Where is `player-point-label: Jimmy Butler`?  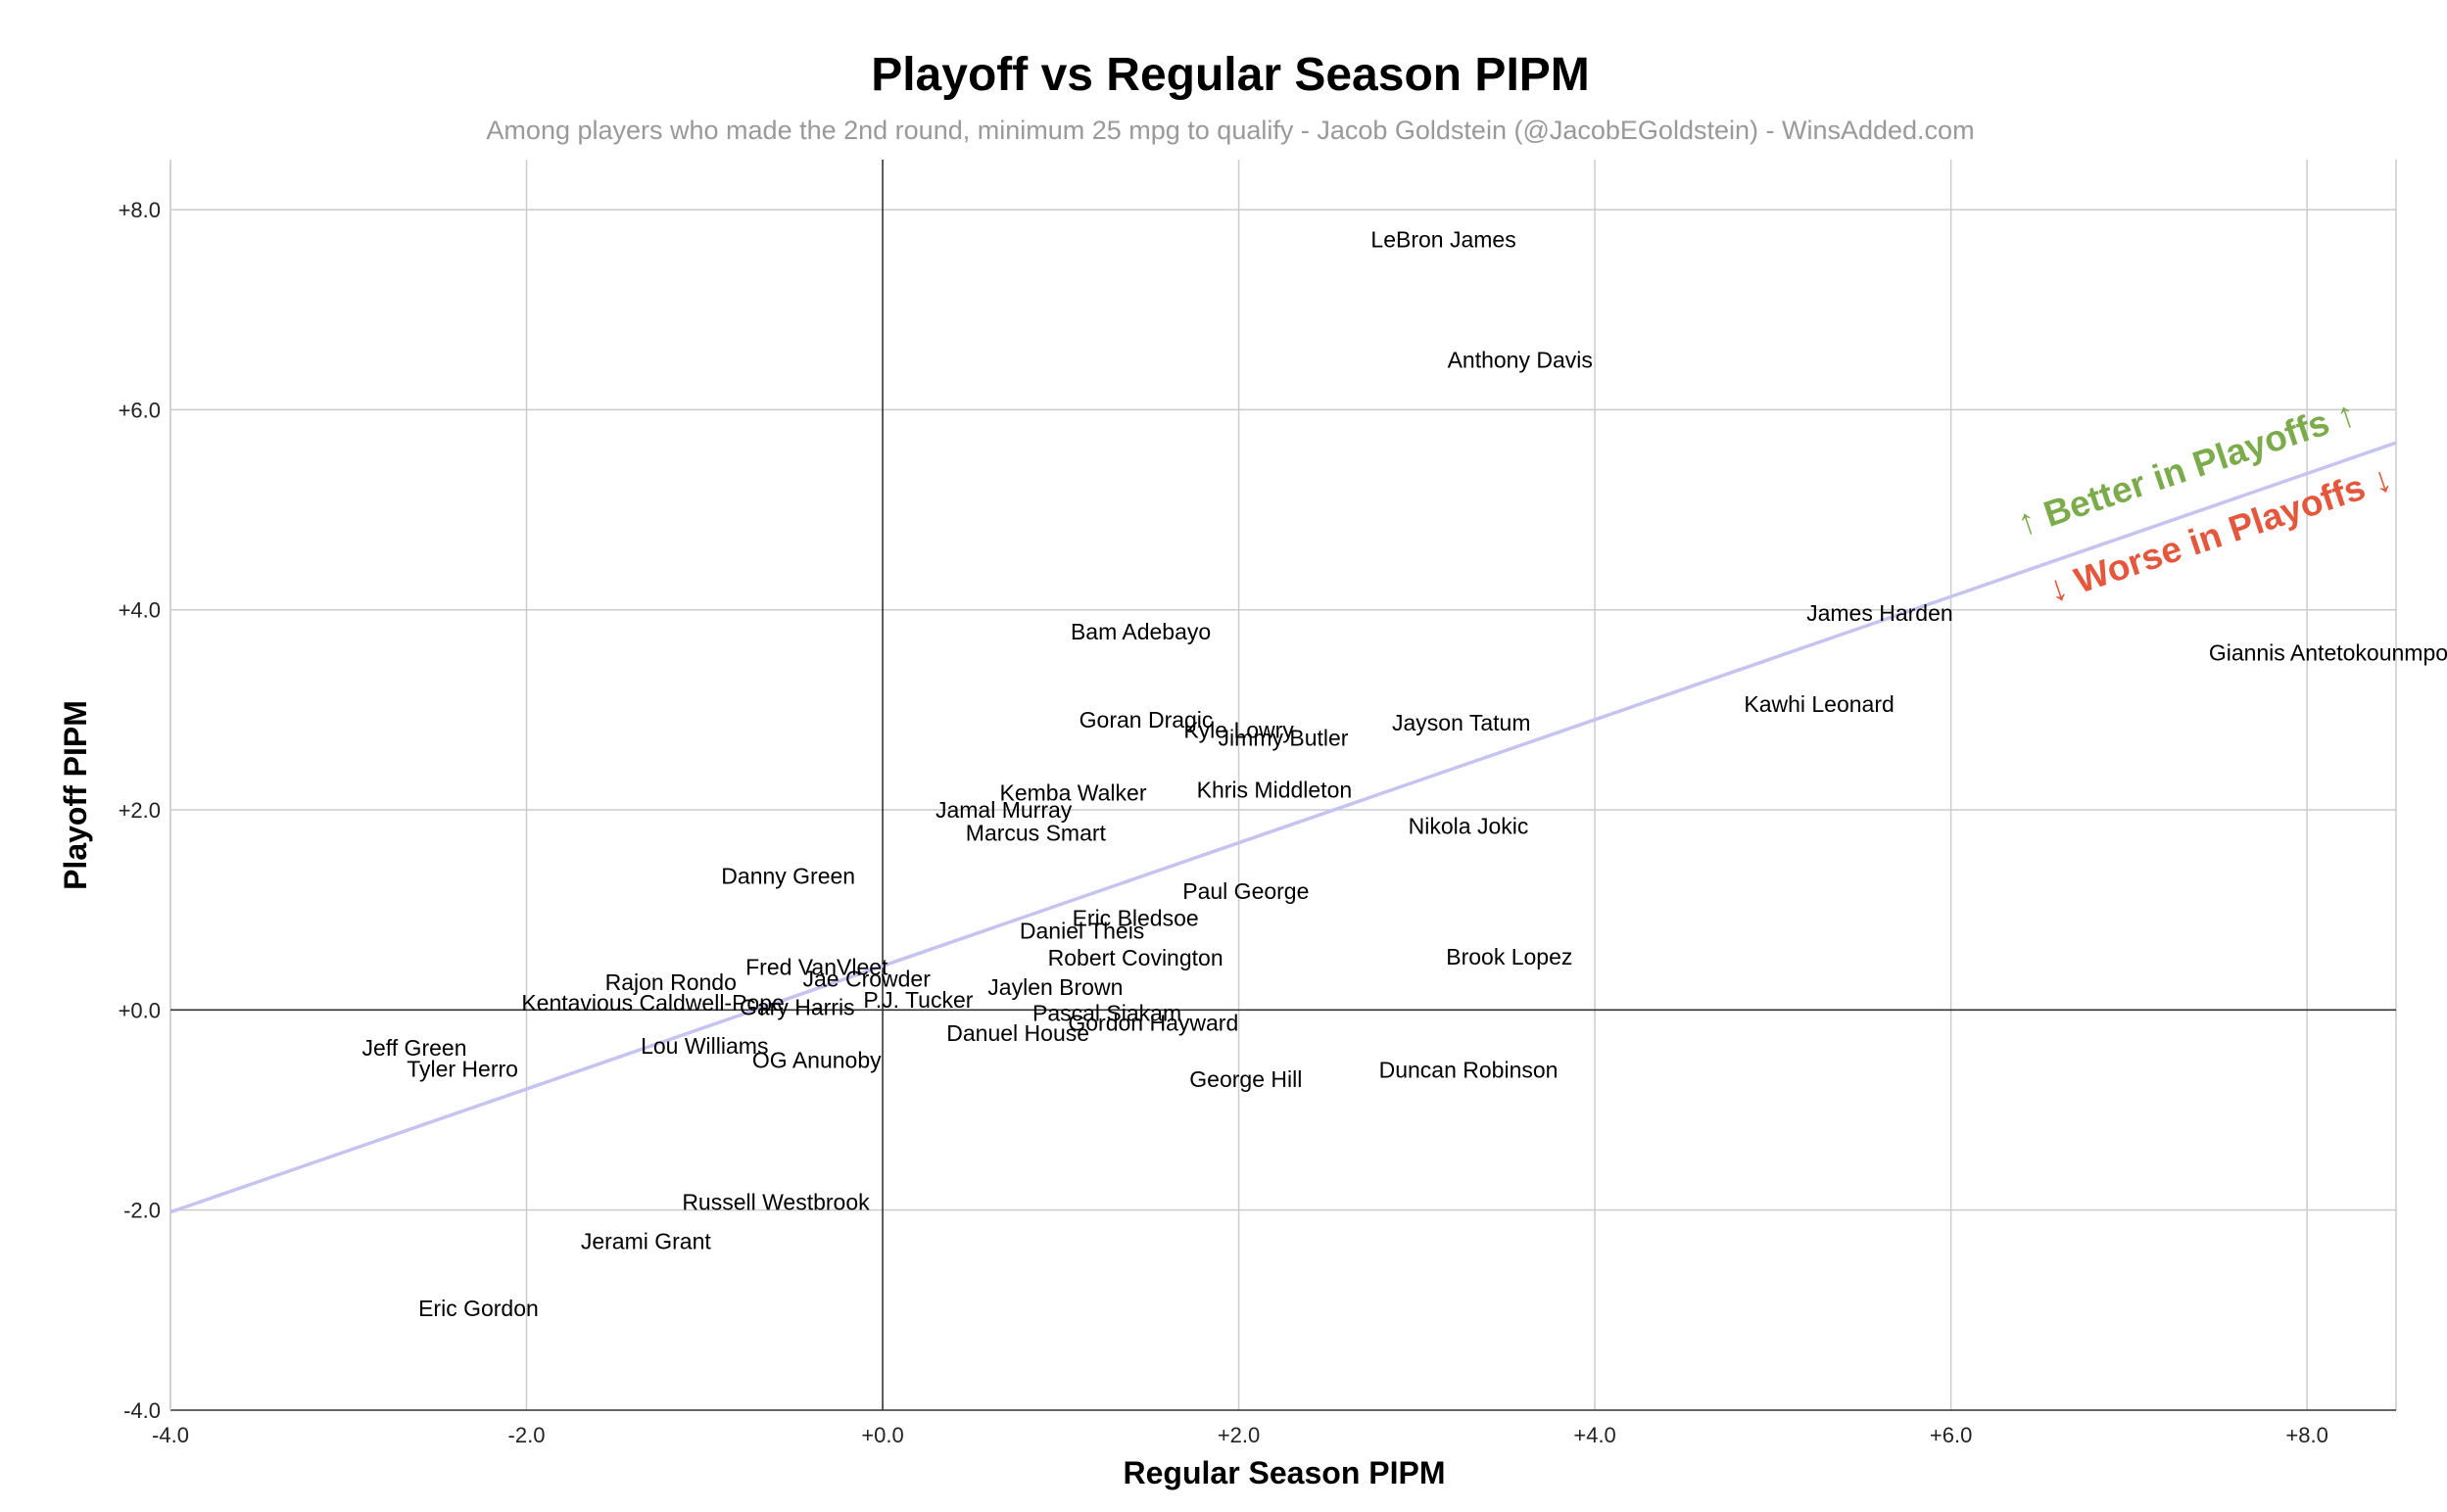 player-point-label: Jimmy Butler is located at coordinates (1284, 737).